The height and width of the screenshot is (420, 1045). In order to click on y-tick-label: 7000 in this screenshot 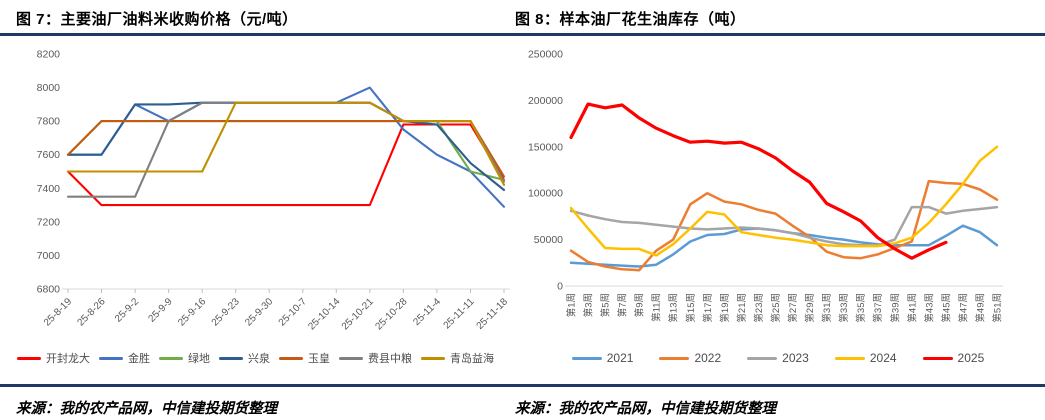, I will do `click(49, 256)`.